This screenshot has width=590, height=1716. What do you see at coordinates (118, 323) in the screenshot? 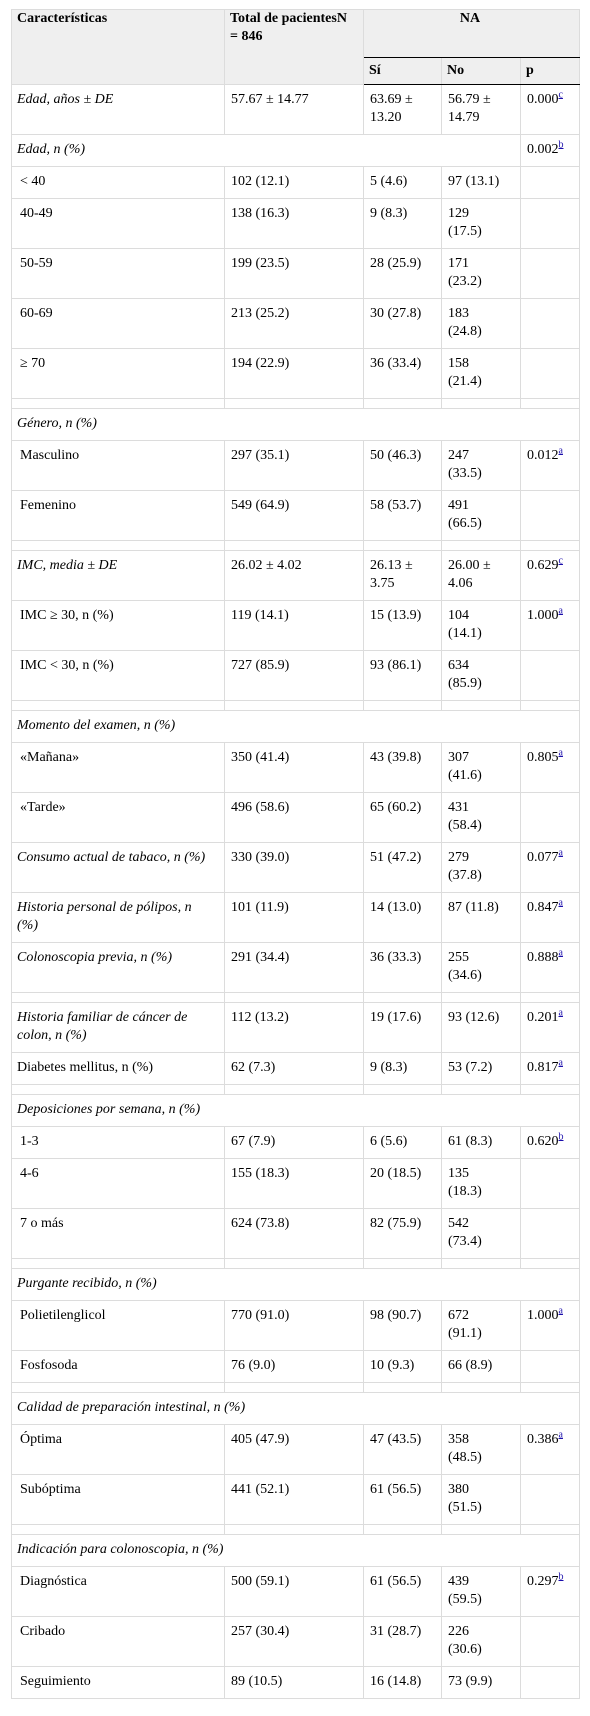
I see `row-label: 60-69` at bounding box center [118, 323].